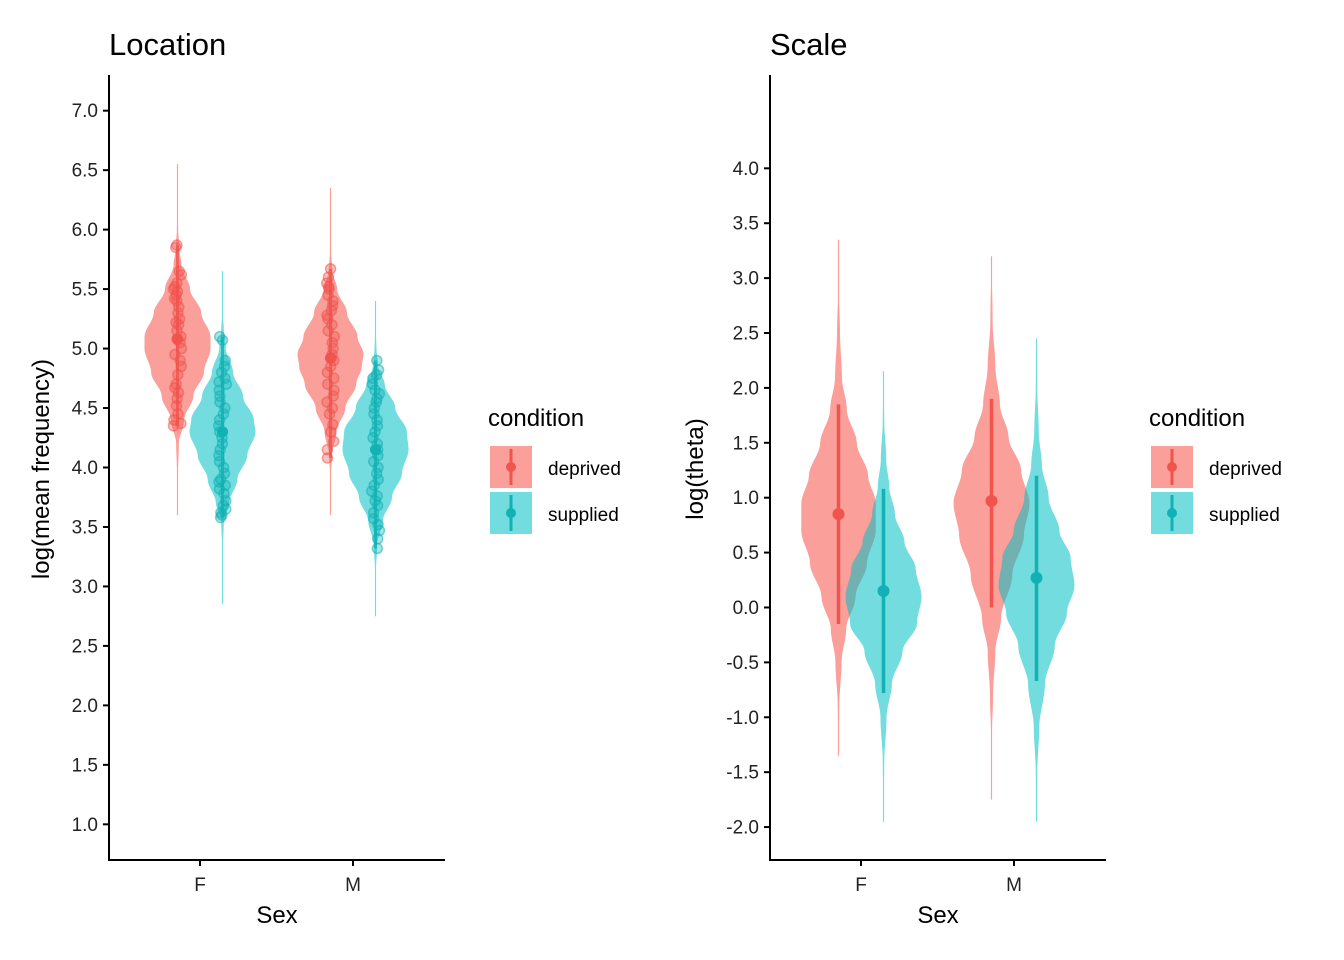 This screenshot has height=960, width=1344. What do you see at coordinates (742, 828) in the screenshot?
I see `y-tick-label: -2.0` at bounding box center [742, 828].